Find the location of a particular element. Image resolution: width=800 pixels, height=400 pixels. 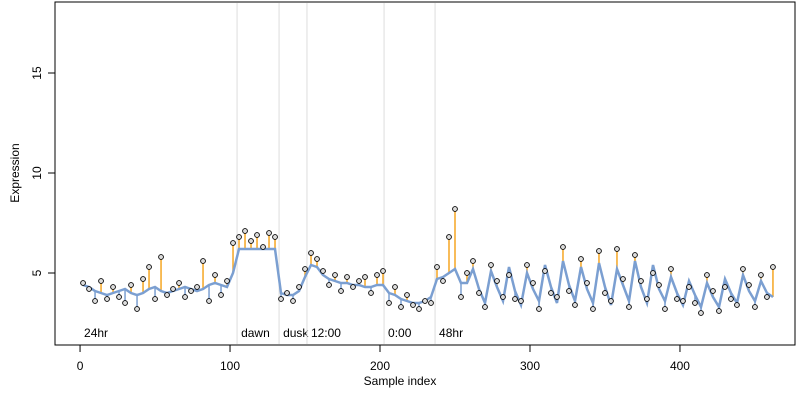

marker-label: 24hr is located at coordinates (96, 333).